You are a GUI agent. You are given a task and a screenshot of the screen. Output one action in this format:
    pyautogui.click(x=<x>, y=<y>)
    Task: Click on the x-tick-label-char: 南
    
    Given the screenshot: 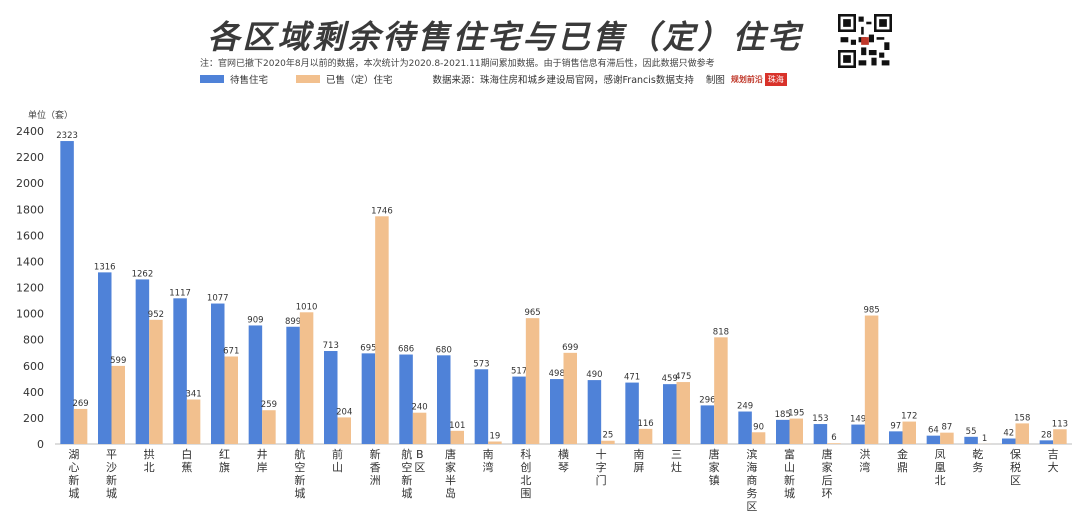 What is the action you would take?
    pyautogui.click(x=638, y=454)
    